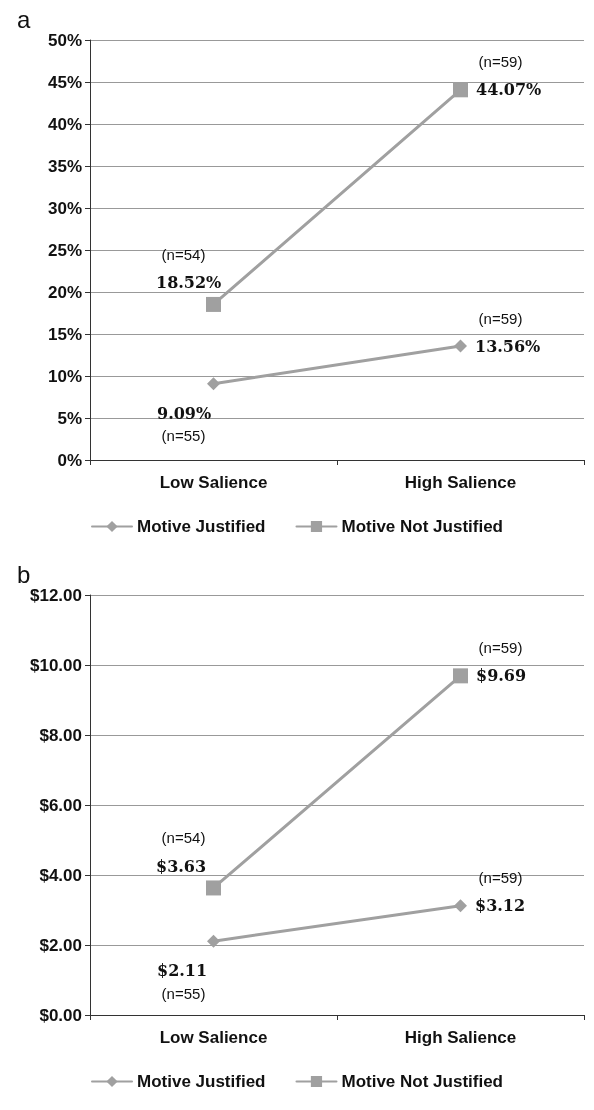 The height and width of the screenshot is (1110, 594). Describe the element at coordinates (24, 574) in the screenshot. I see `chart-title: b` at that location.